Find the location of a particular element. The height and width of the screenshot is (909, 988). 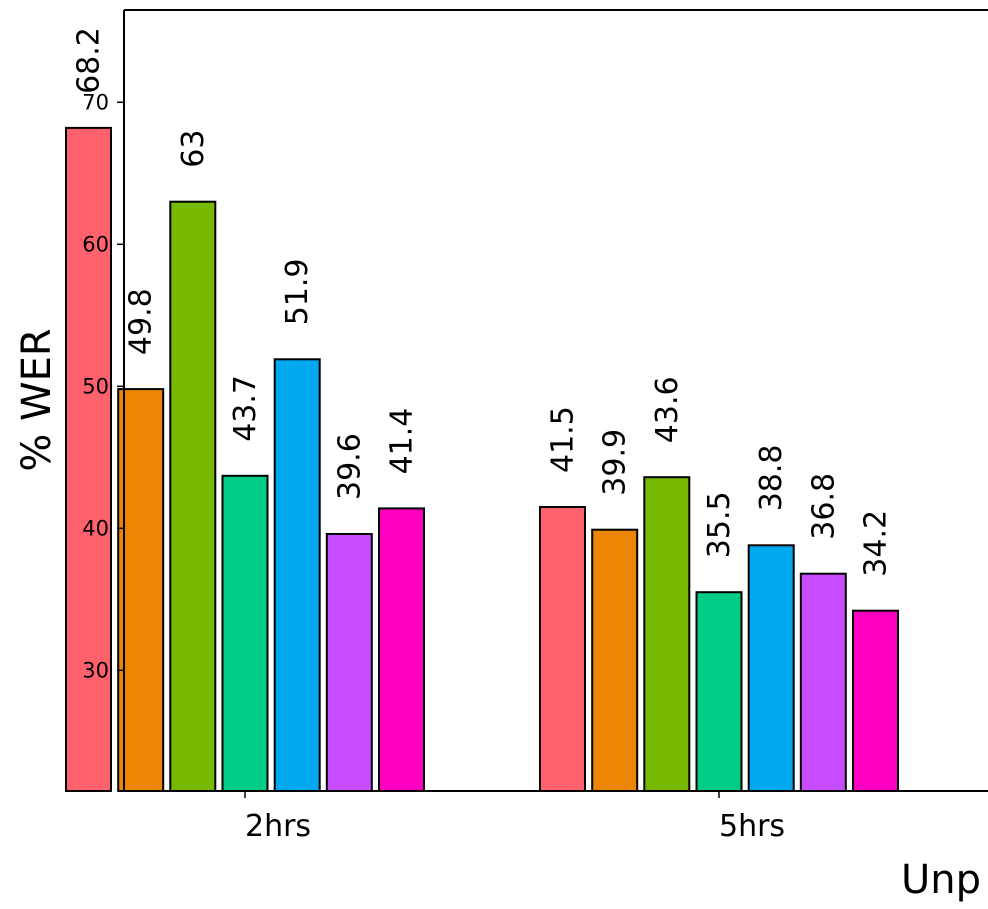

y-tick-label: 60 is located at coordinates (95, 244).